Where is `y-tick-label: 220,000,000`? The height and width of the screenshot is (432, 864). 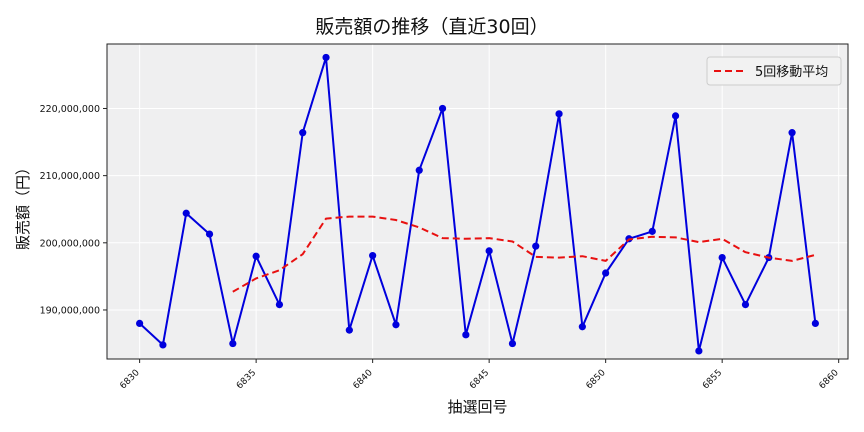 y-tick-label: 220,000,000 is located at coordinates (70, 109).